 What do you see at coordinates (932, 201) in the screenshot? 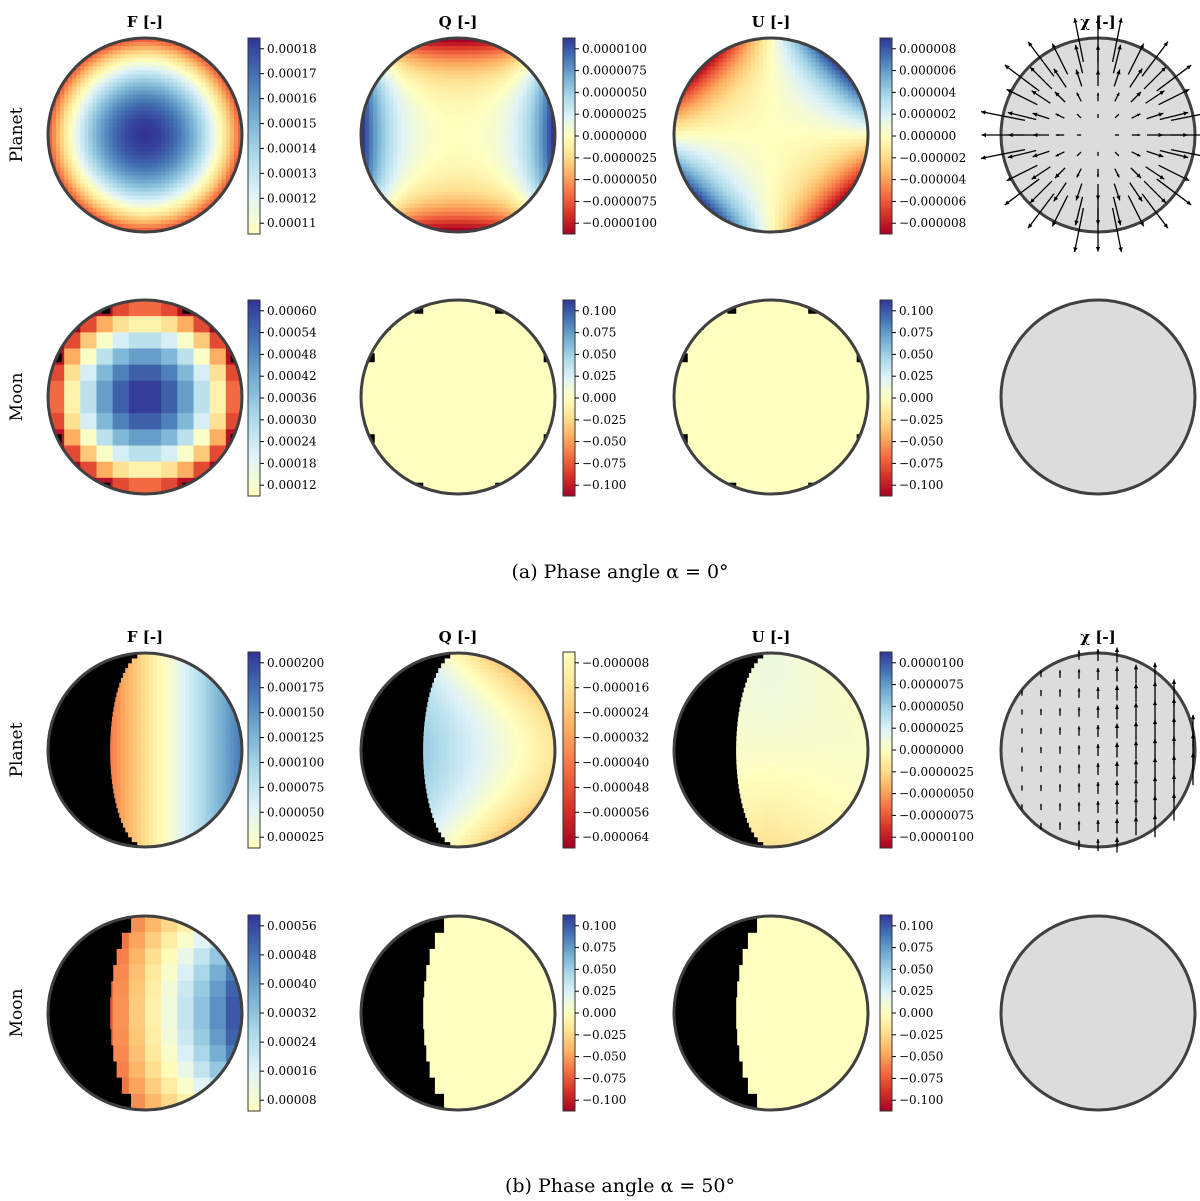
I see `colorbar-tick-label: −0.000006` at bounding box center [932, 201].